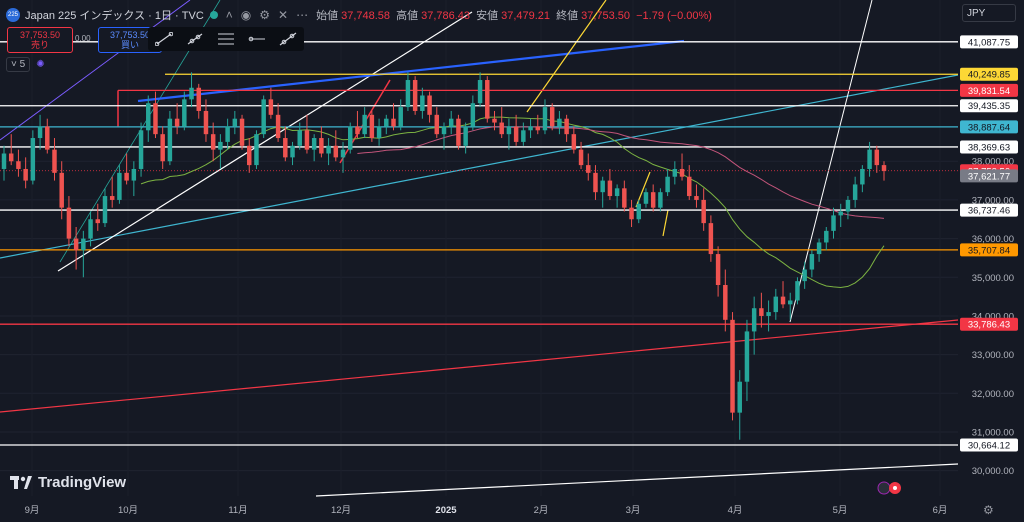  I want to click on more-icon: ⋯, so click(302, 15).